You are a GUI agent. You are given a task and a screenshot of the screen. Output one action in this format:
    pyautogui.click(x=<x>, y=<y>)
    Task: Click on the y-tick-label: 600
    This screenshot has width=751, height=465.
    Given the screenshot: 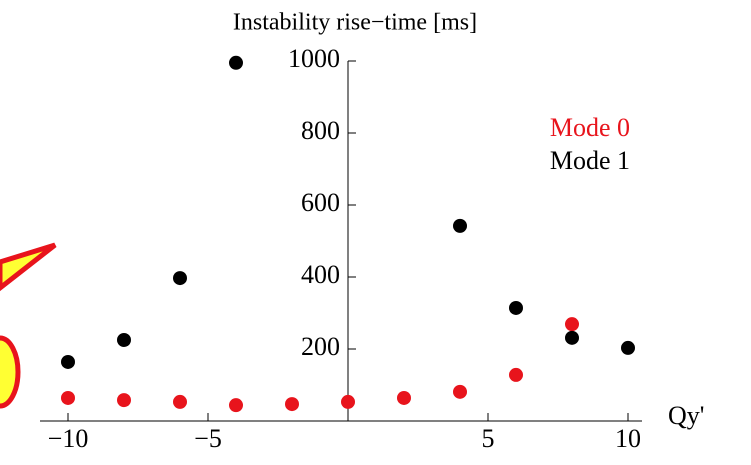 What is the action you would take?
    pyautogui.click(x=320, y=202)
    